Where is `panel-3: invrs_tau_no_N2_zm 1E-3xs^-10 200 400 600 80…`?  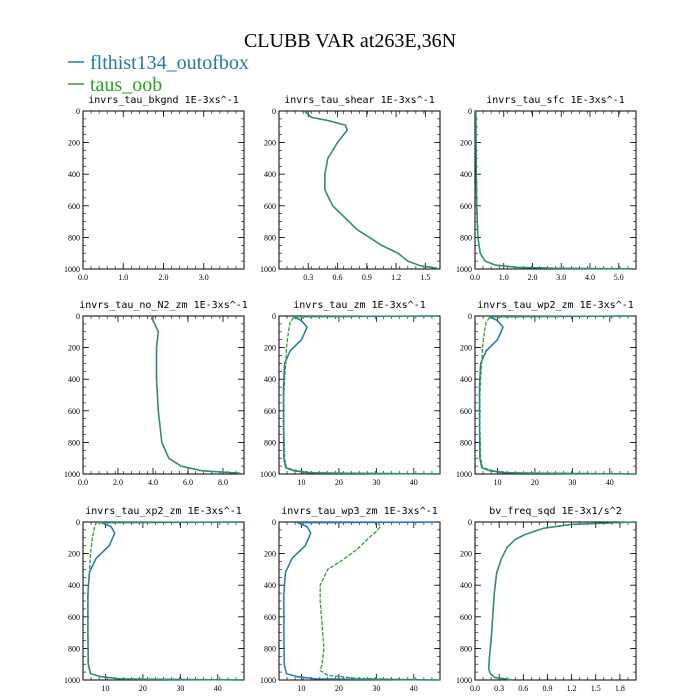
panel-3: invrs_tau_no_N2_zm 1E-3xs^-10 200 400 600 80… is located at coordinates (156, 393).